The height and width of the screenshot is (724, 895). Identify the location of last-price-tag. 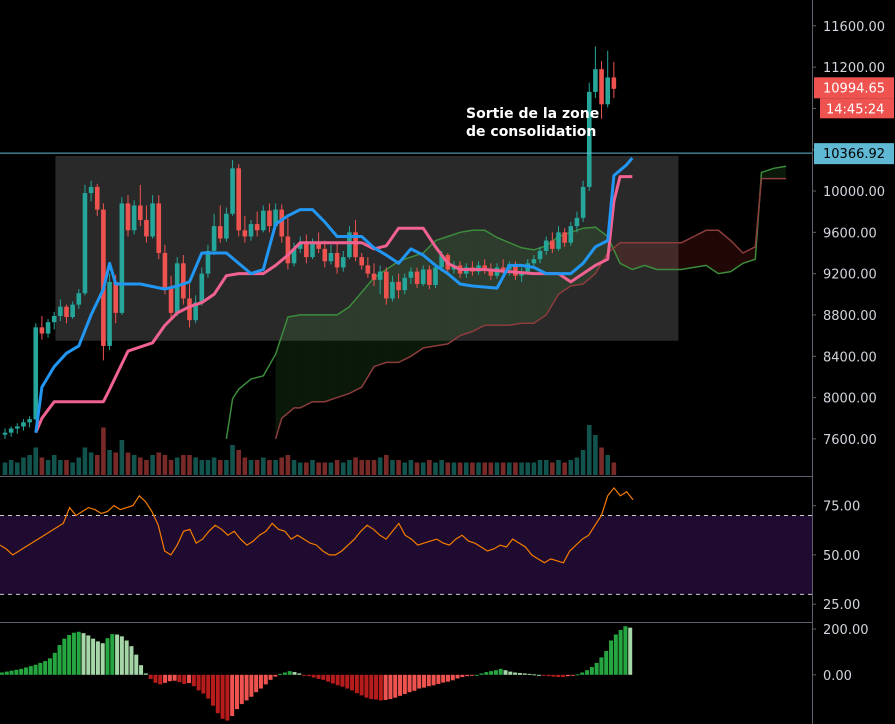
(854, 88).